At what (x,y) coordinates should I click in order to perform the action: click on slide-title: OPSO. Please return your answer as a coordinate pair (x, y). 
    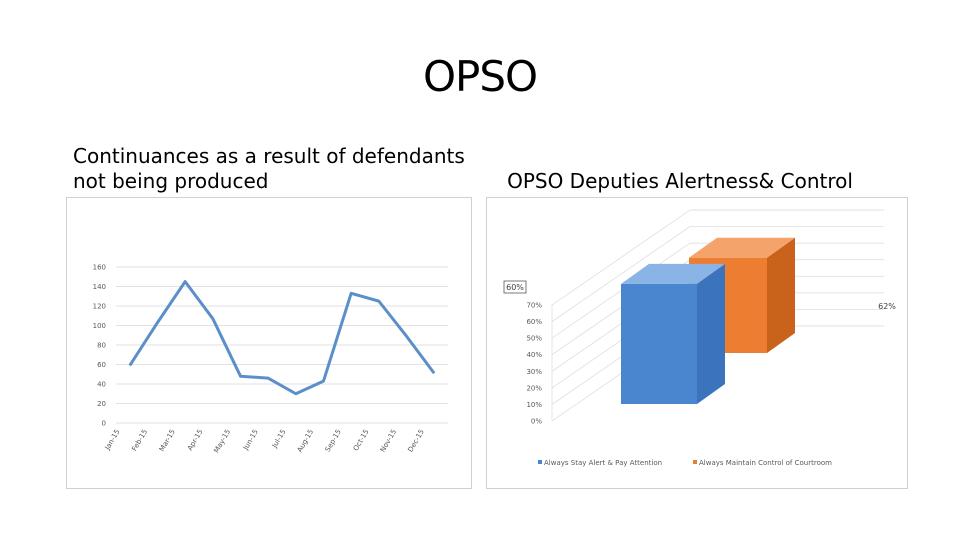
    Looking at the image, I should click on (480, 76).